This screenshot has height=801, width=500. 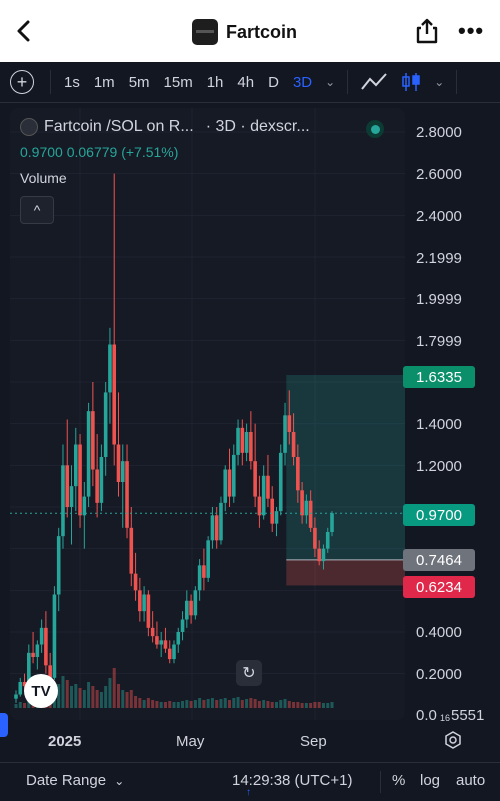 What do you see at coordinates (273, 82) in the screenshot?
I see `timeframe-d: D` at bounding box center [273, 82].